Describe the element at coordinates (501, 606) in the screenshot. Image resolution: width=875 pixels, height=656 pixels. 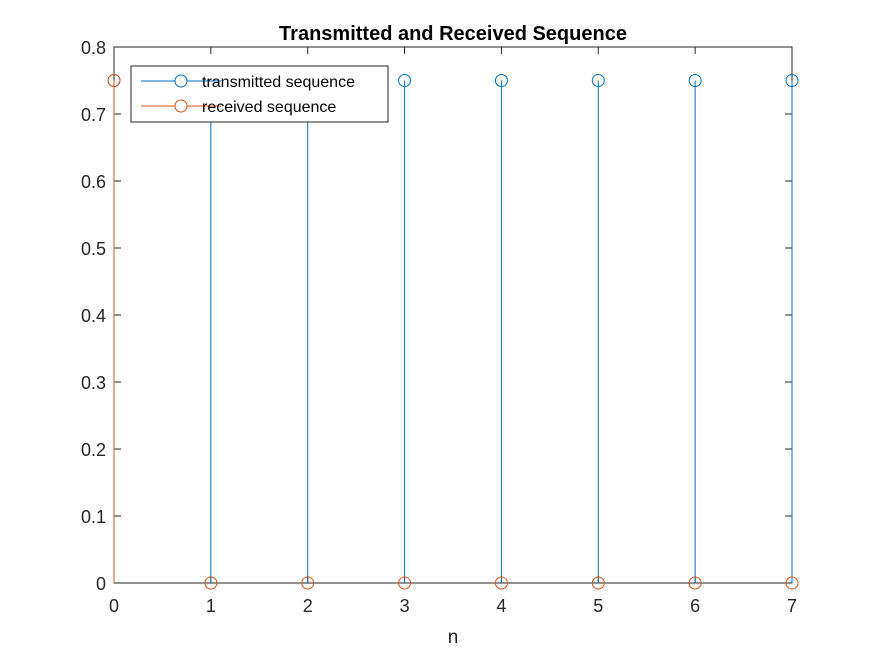
I see `x-tick-label: 4` at that location.